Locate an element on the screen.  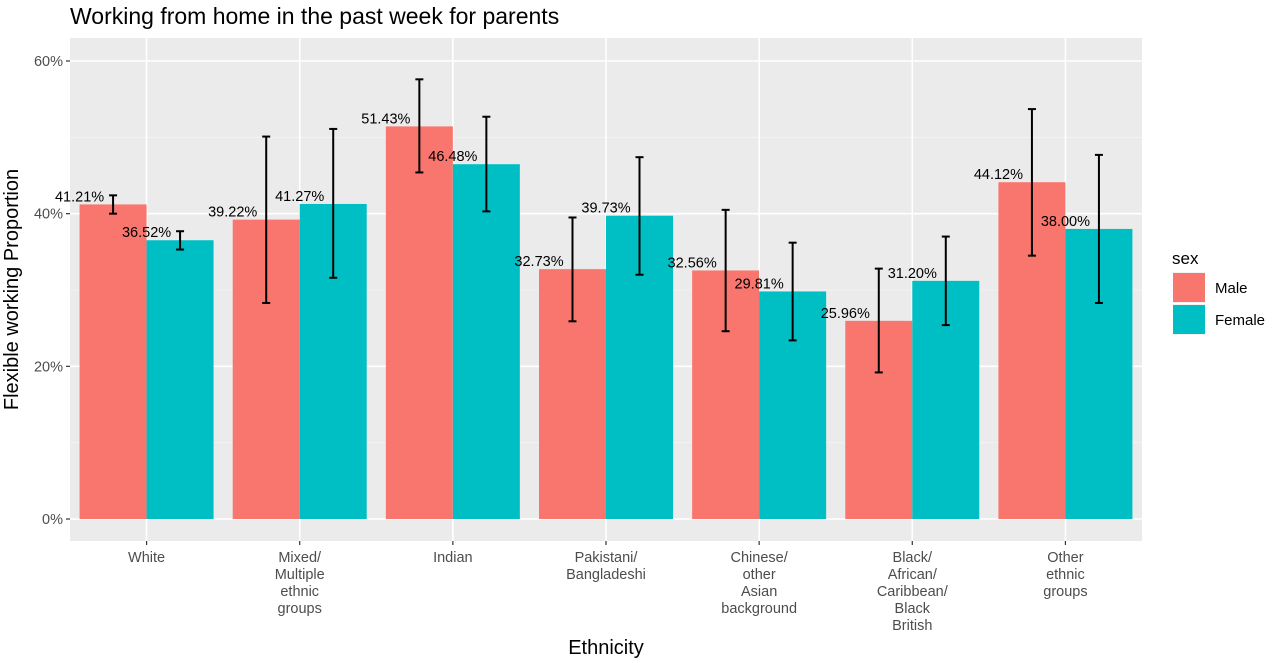
data-label: 41.21% is located at coordinates (79, 197).